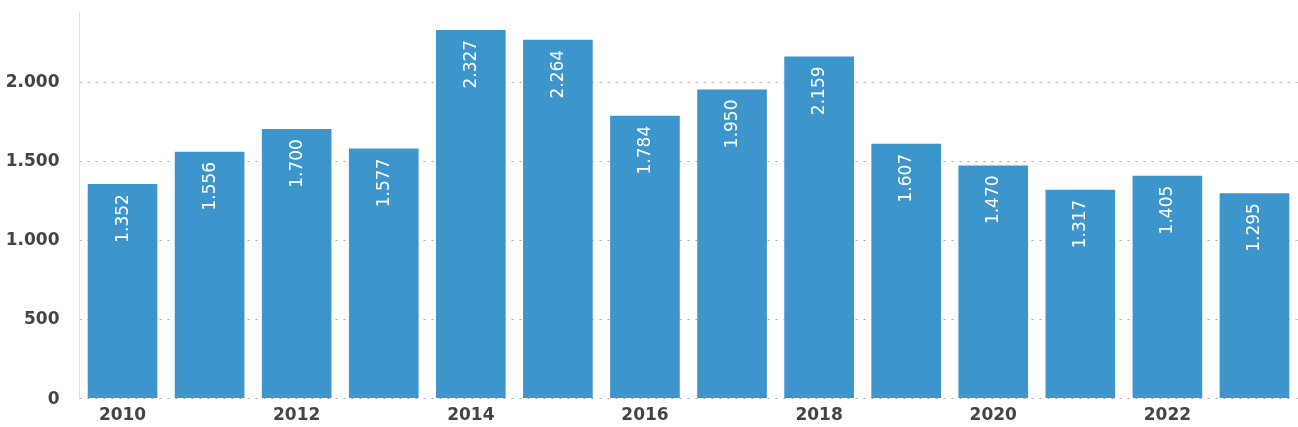  I want to click on y-tick-label: 500, so click(42, 318).